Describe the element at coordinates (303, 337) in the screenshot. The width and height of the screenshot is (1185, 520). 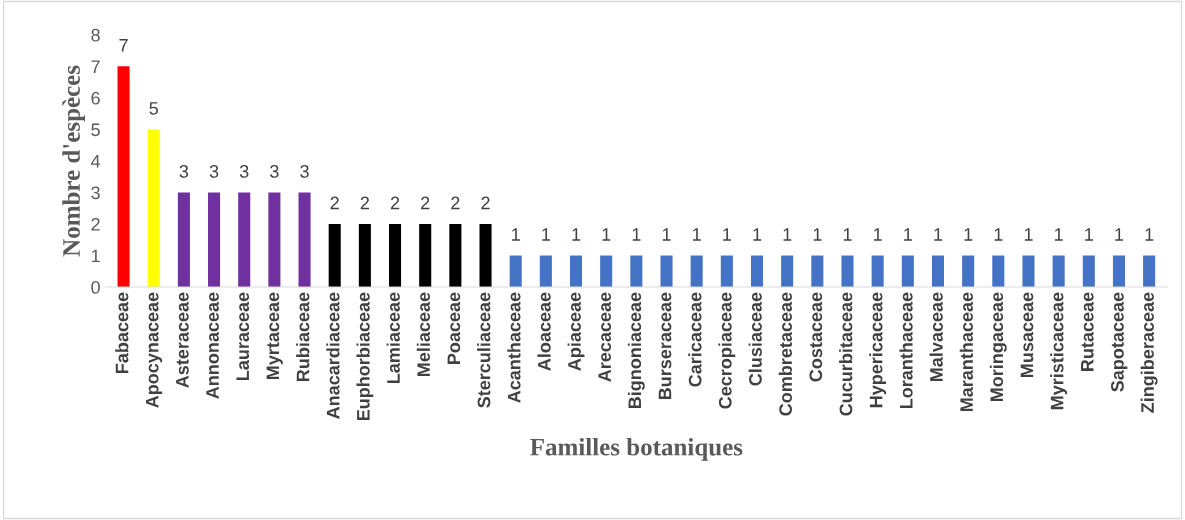
I see `x-tick-label: Rubiaceae` at that location.